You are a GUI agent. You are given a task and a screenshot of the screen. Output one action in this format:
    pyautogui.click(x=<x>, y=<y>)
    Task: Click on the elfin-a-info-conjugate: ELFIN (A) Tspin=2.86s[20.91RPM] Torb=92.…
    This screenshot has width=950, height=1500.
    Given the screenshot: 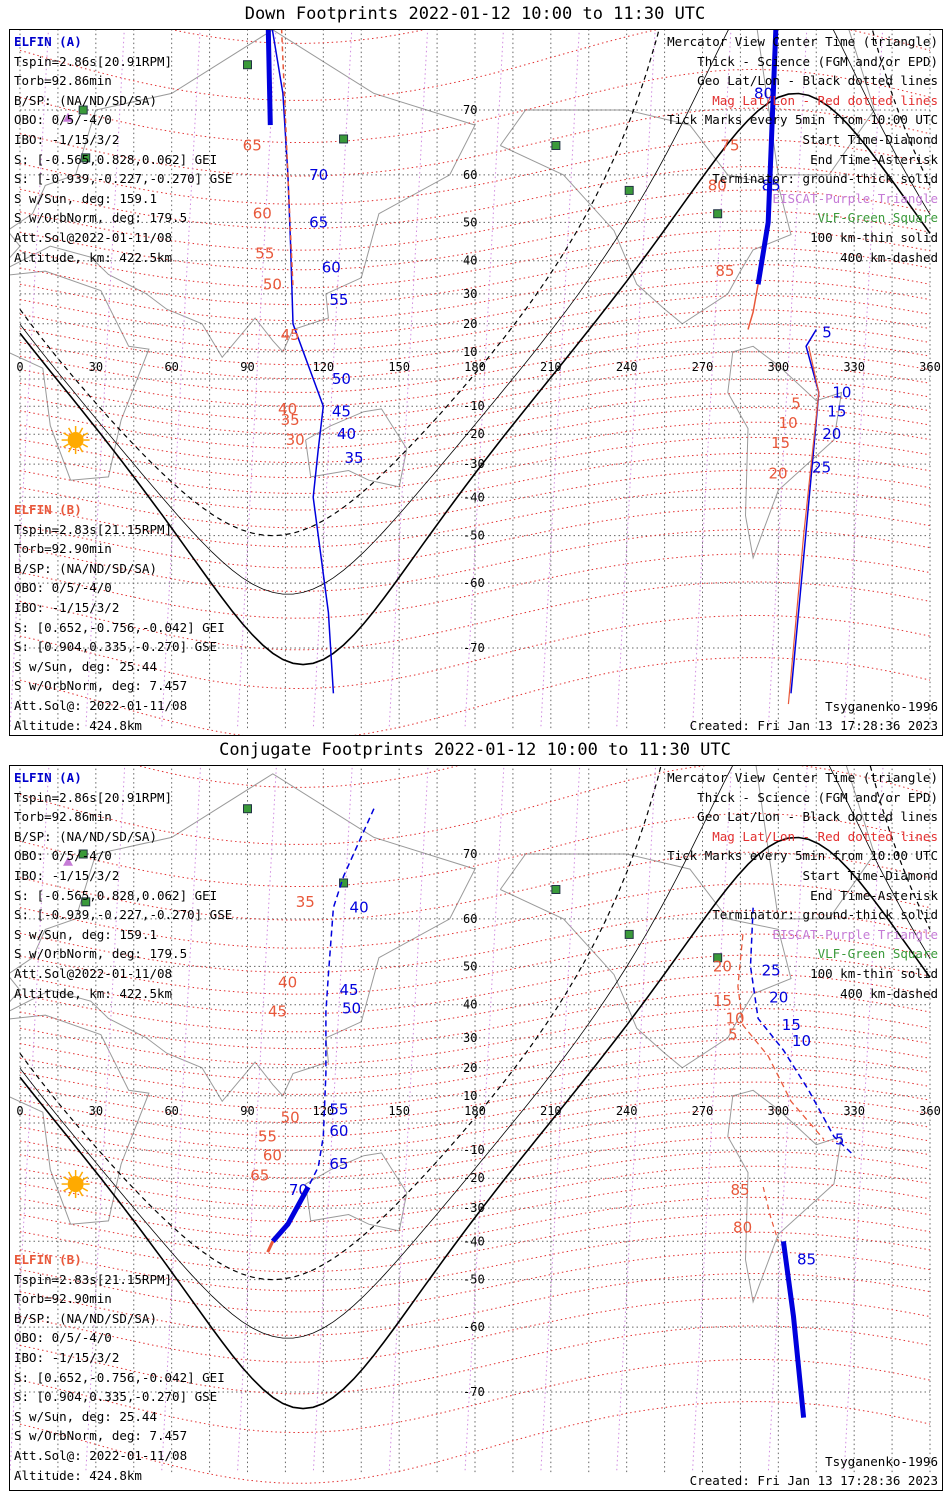 What is the action you would take?
    pyautogui.click(x=123, y=885)
    